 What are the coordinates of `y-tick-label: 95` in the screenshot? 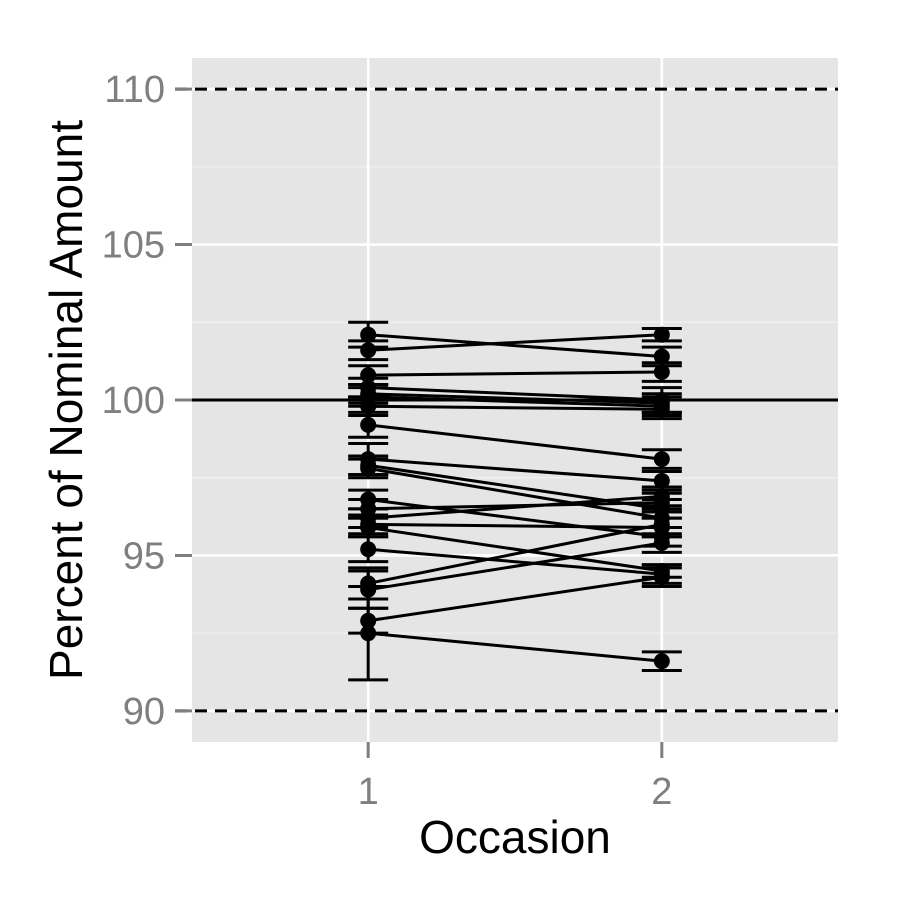 It's located at (144, 556).